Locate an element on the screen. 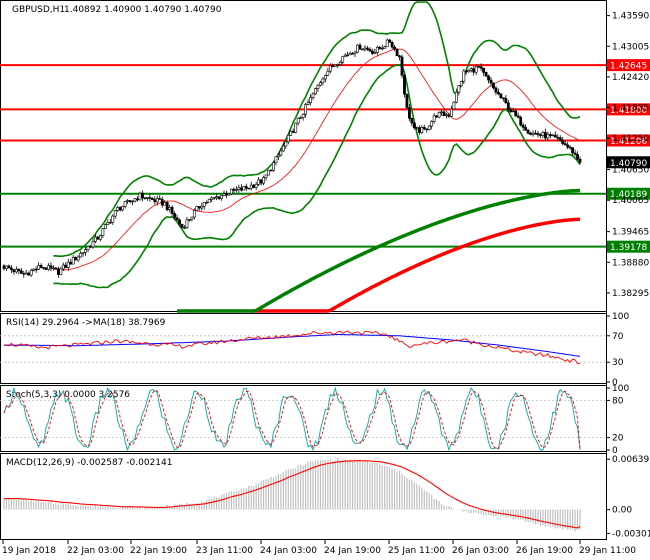 The height and width of the screenshot is (560, 650). level-label-2: 1.41206 is located at coordinates (628, 142).